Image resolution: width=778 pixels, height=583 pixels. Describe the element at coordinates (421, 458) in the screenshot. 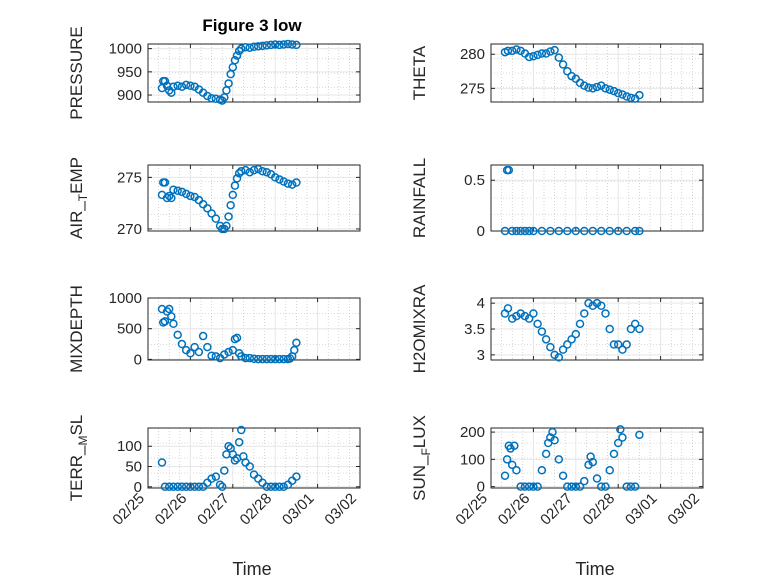

I see `y-axis-label: SUN_FLUX` at that location.